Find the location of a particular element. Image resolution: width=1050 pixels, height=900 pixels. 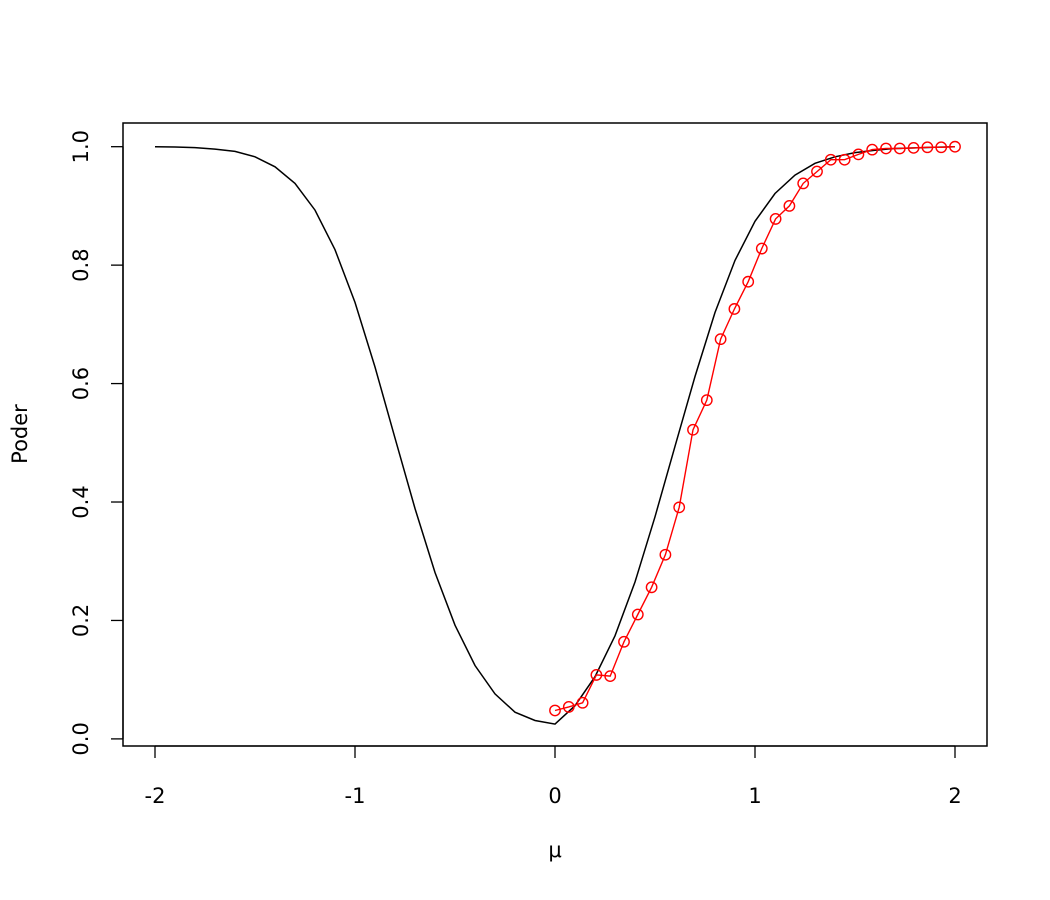

y-tick-label: 0.4 is located at coordinates (81, 501).